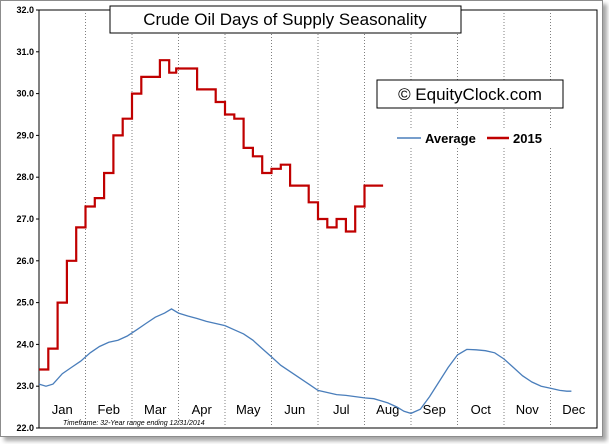 This screenshot has width=609, height=444. I want to click on month-label-jun: Jun, so click(294, 409).